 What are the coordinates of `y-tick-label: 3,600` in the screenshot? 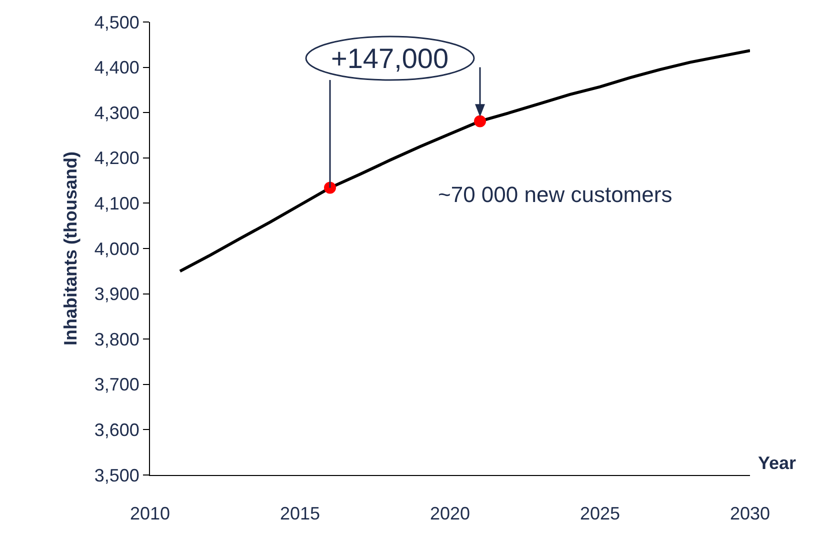 It's located at (117, 430).